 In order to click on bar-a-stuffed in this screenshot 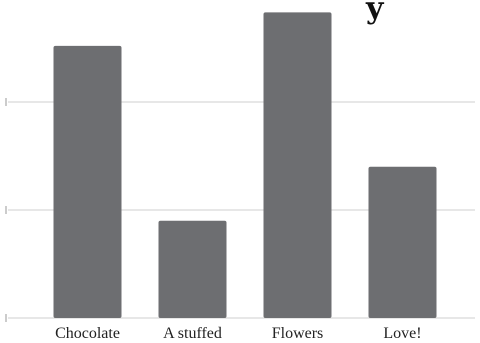, I will do `click(192, 269)`.